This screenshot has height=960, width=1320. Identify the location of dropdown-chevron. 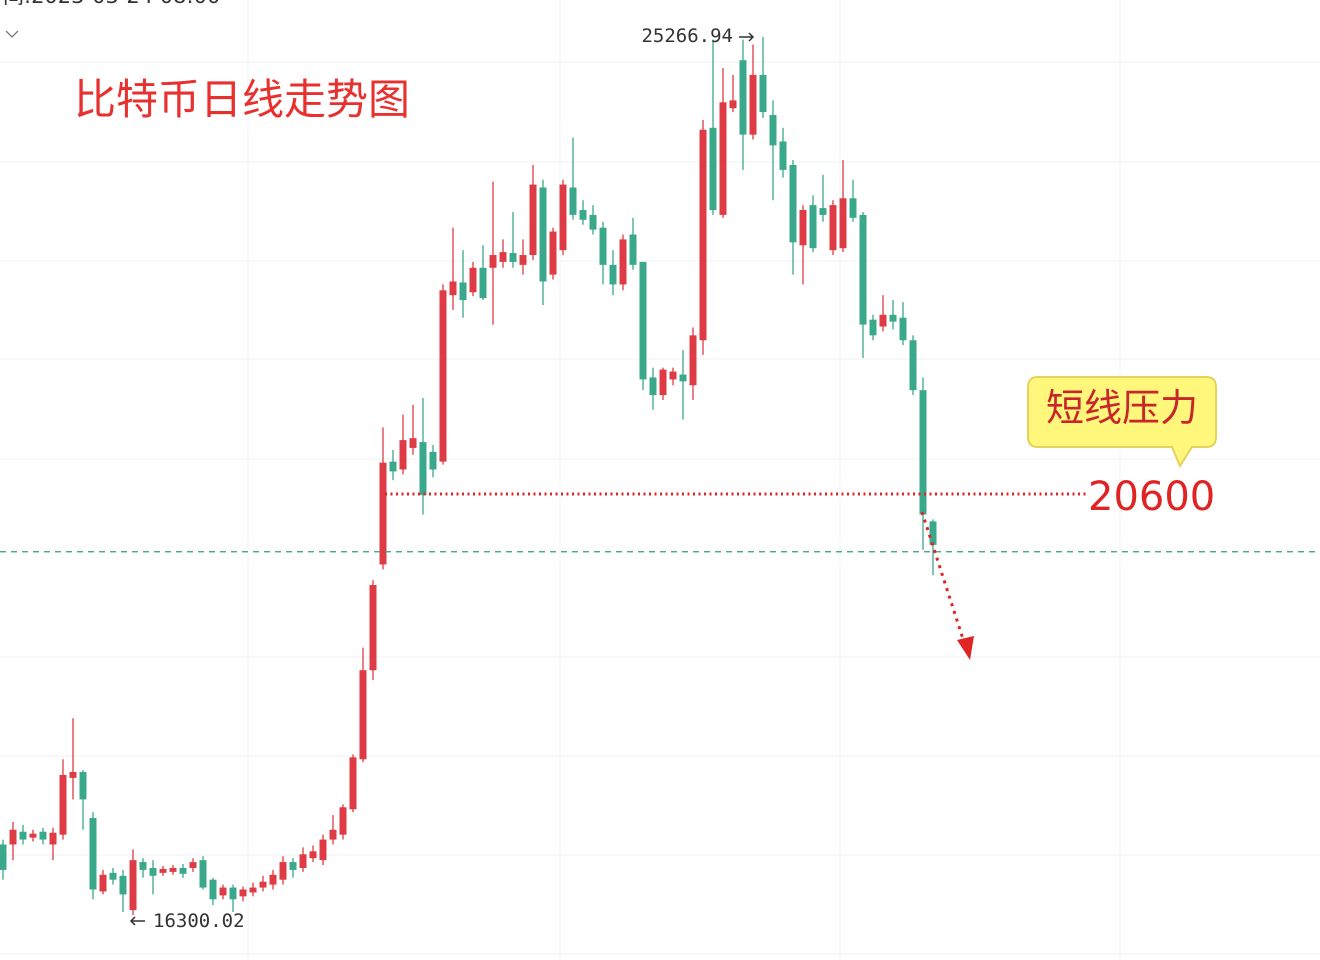
(12, 34).